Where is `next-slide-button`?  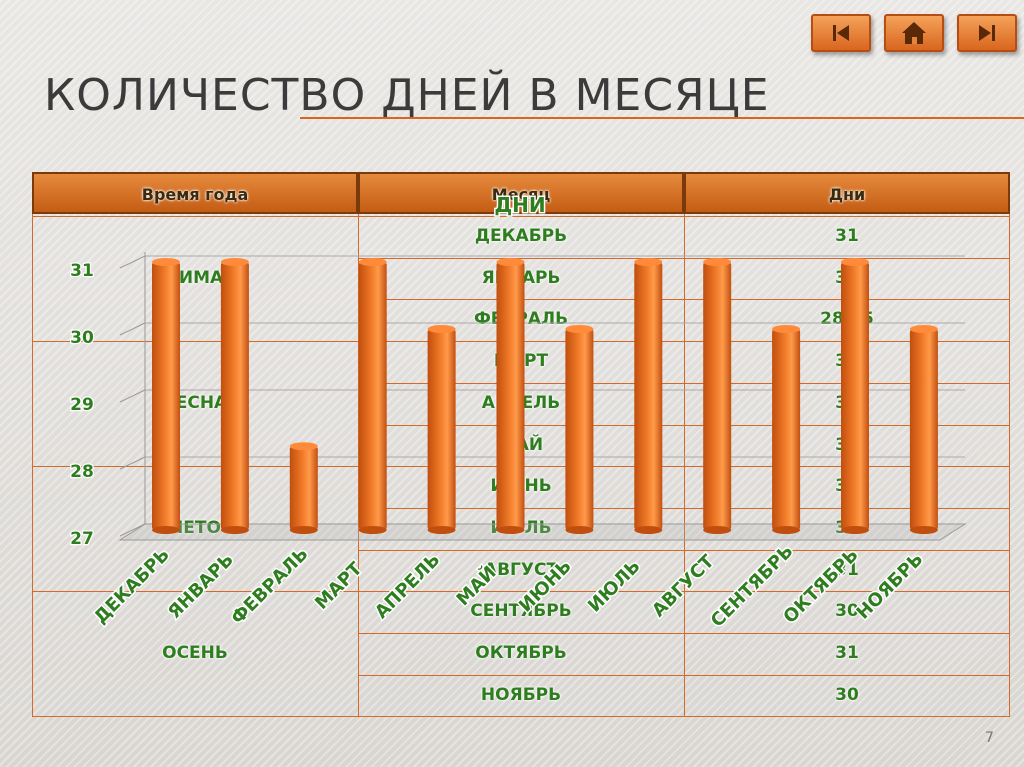 next-slide-button is located at coordinates (987, 33).